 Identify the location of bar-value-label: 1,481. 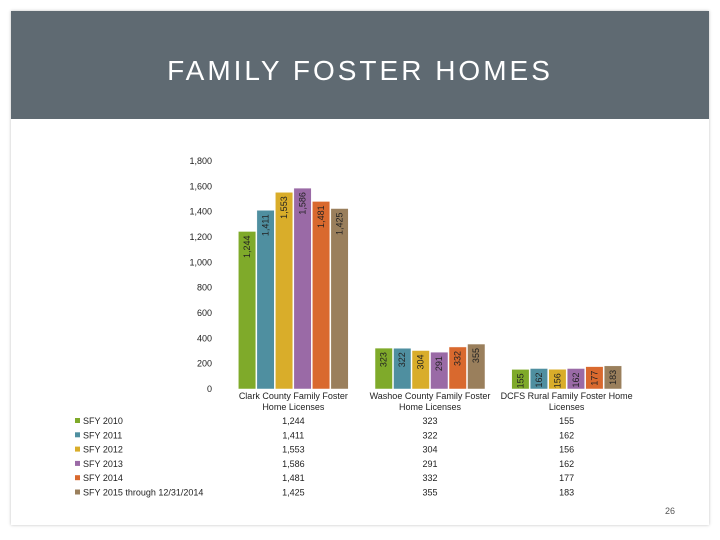
(321, 216).